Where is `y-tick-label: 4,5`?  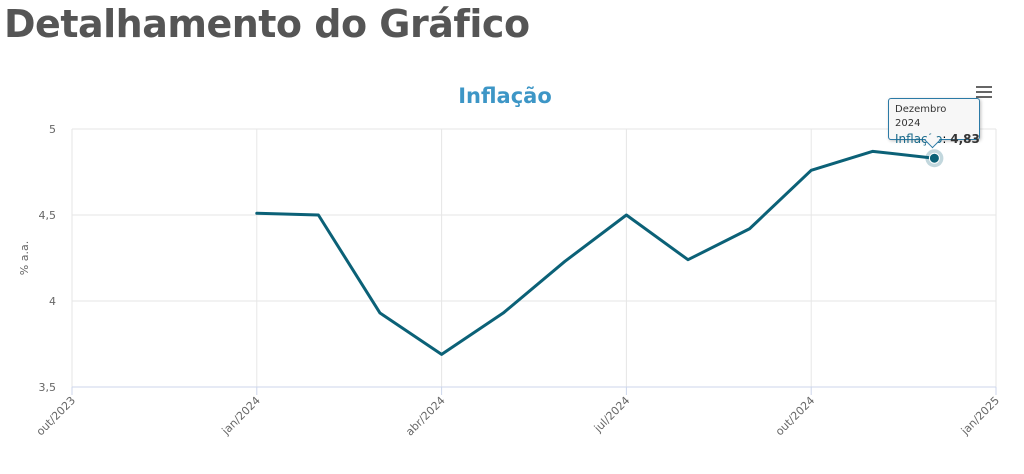 y-tick-label: 4,5 is located at coordinates (48, 215).